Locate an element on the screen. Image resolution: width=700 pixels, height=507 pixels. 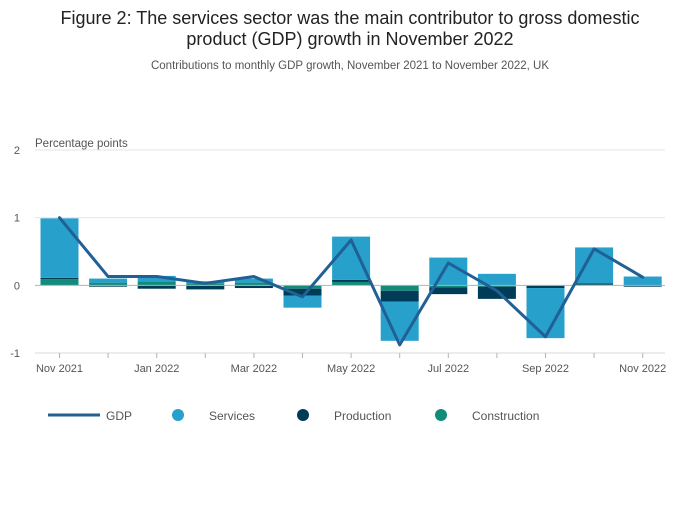
legend-label: Construction is located at coordinates (505, 416).